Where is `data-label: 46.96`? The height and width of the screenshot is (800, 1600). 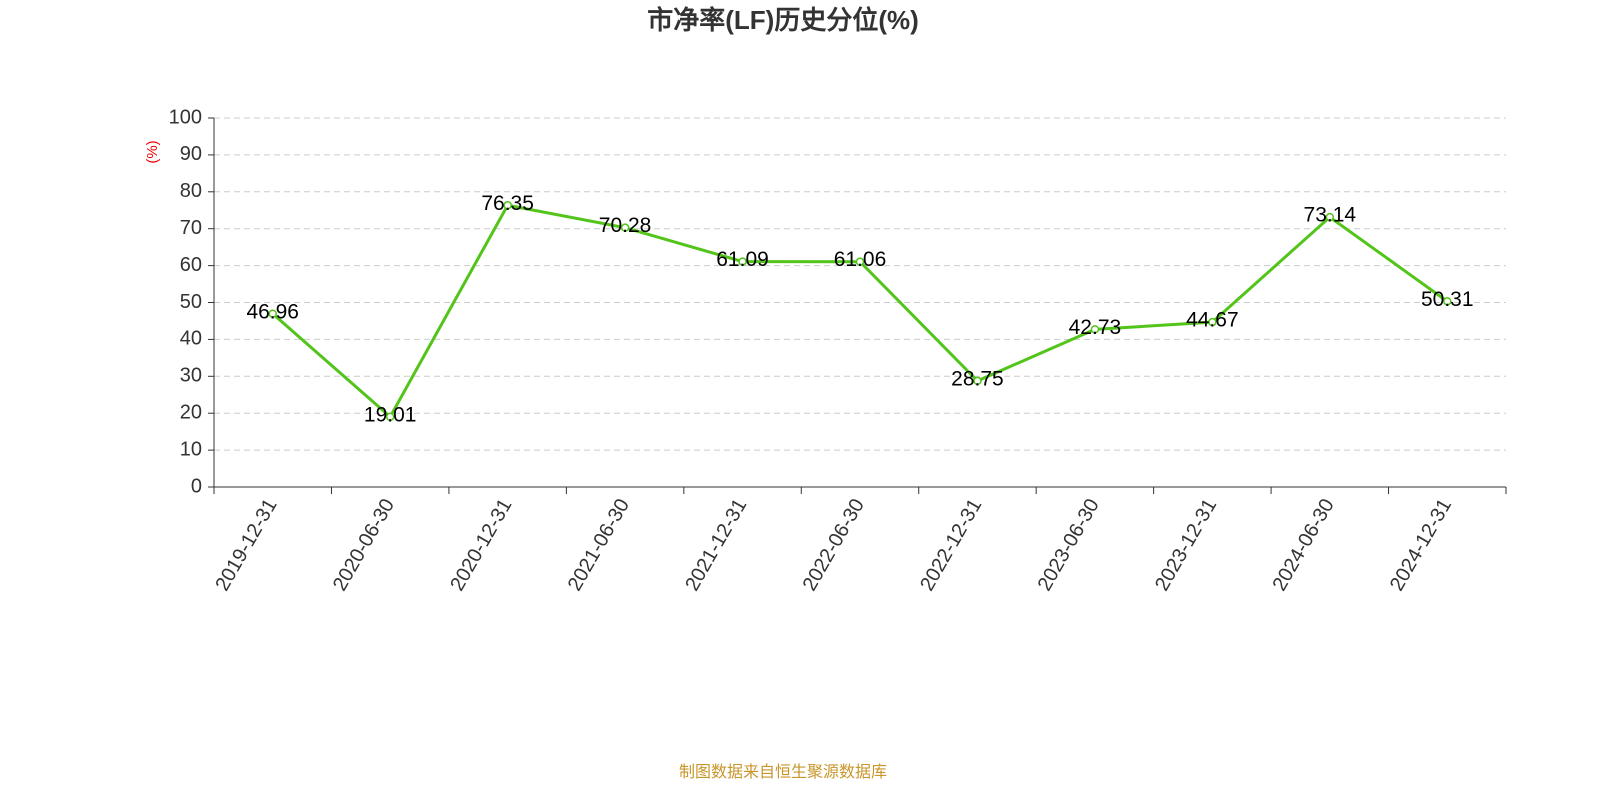 data-label: 46.96 is located at coordinates (272, 311).